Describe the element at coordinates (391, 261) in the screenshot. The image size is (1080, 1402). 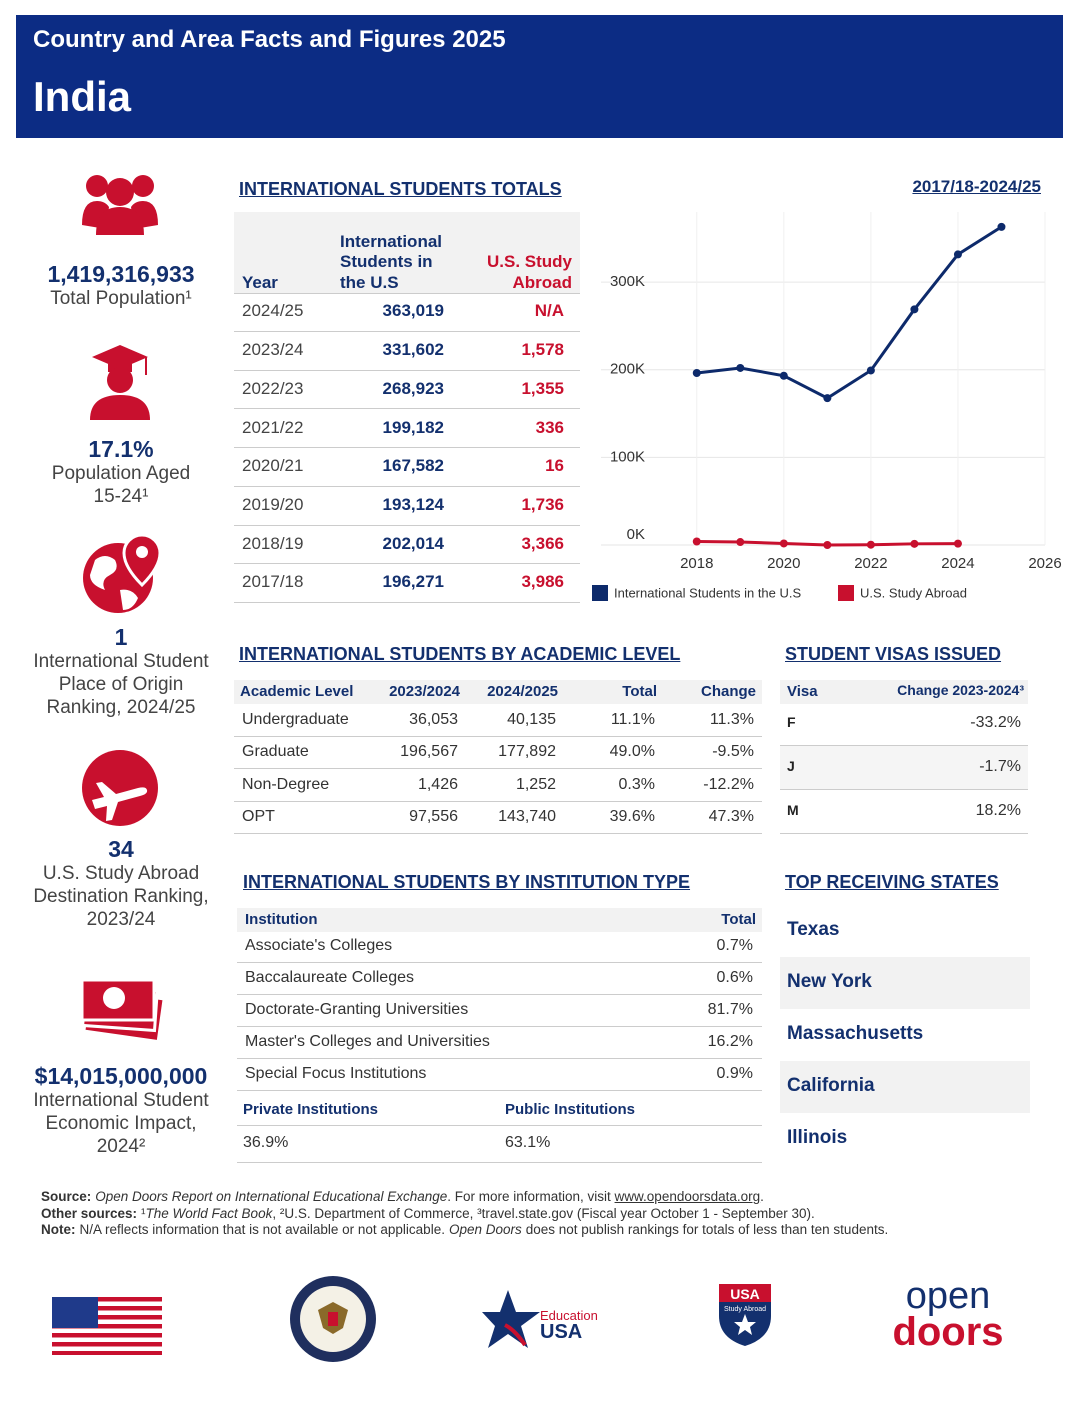
I see `column-header: International Students in the U.S` at that location.